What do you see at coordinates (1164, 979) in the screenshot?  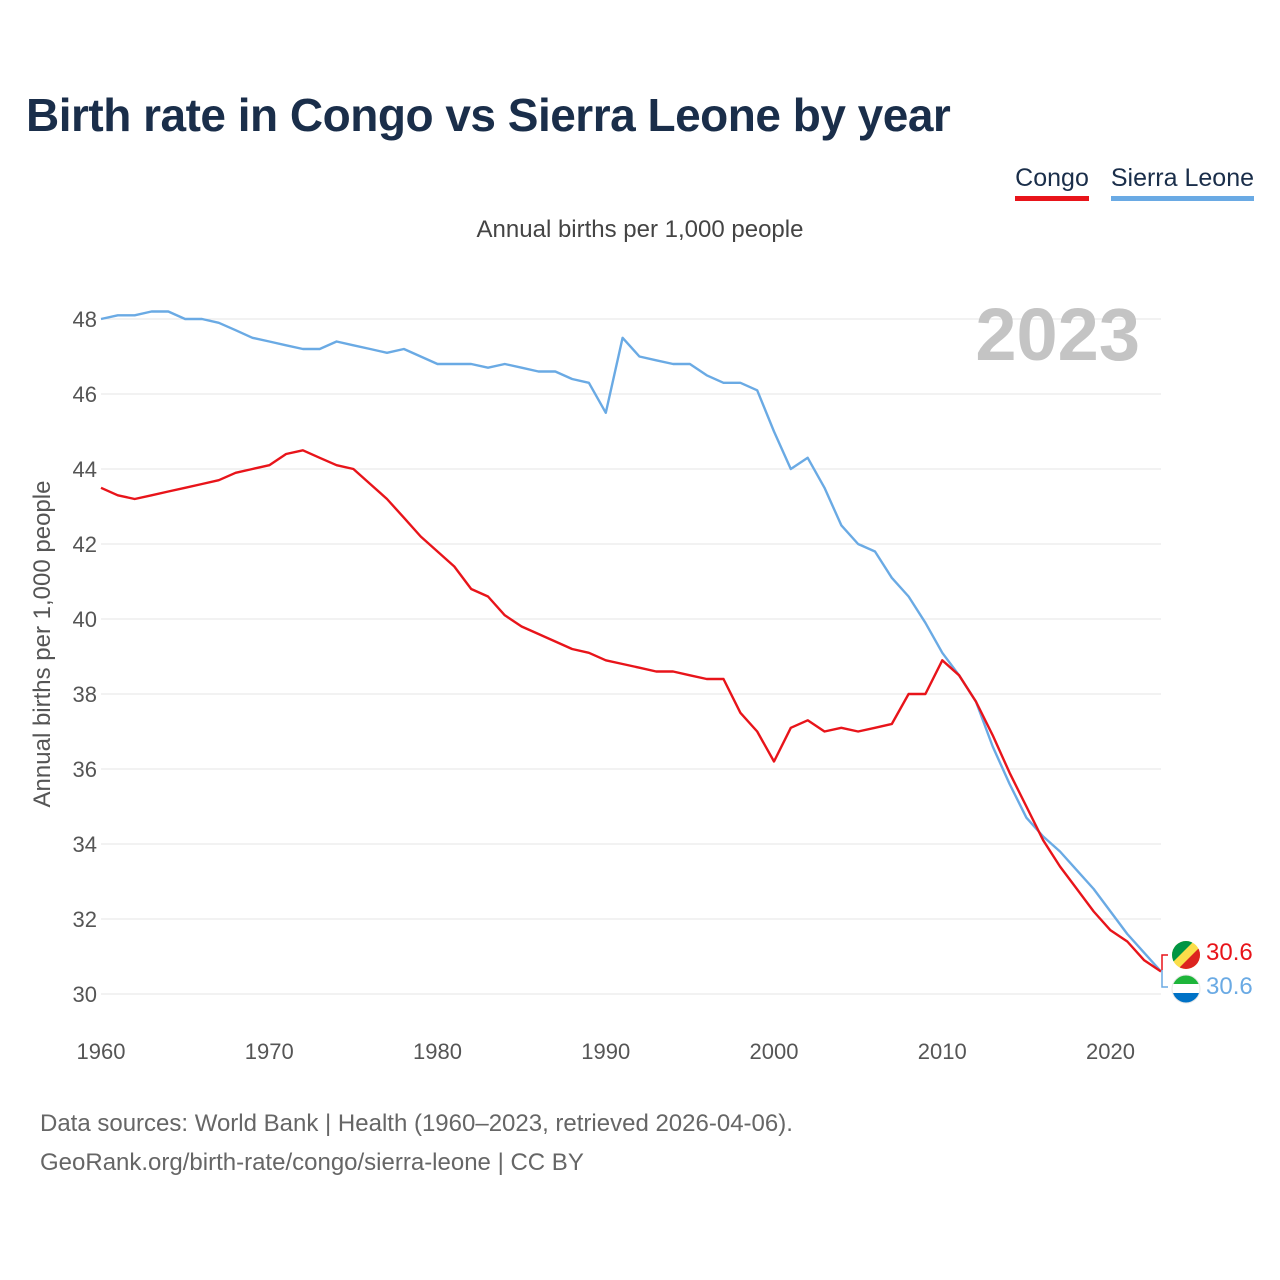 I see `sierra-leone-end-connector` at bounding box center [1164, 979].